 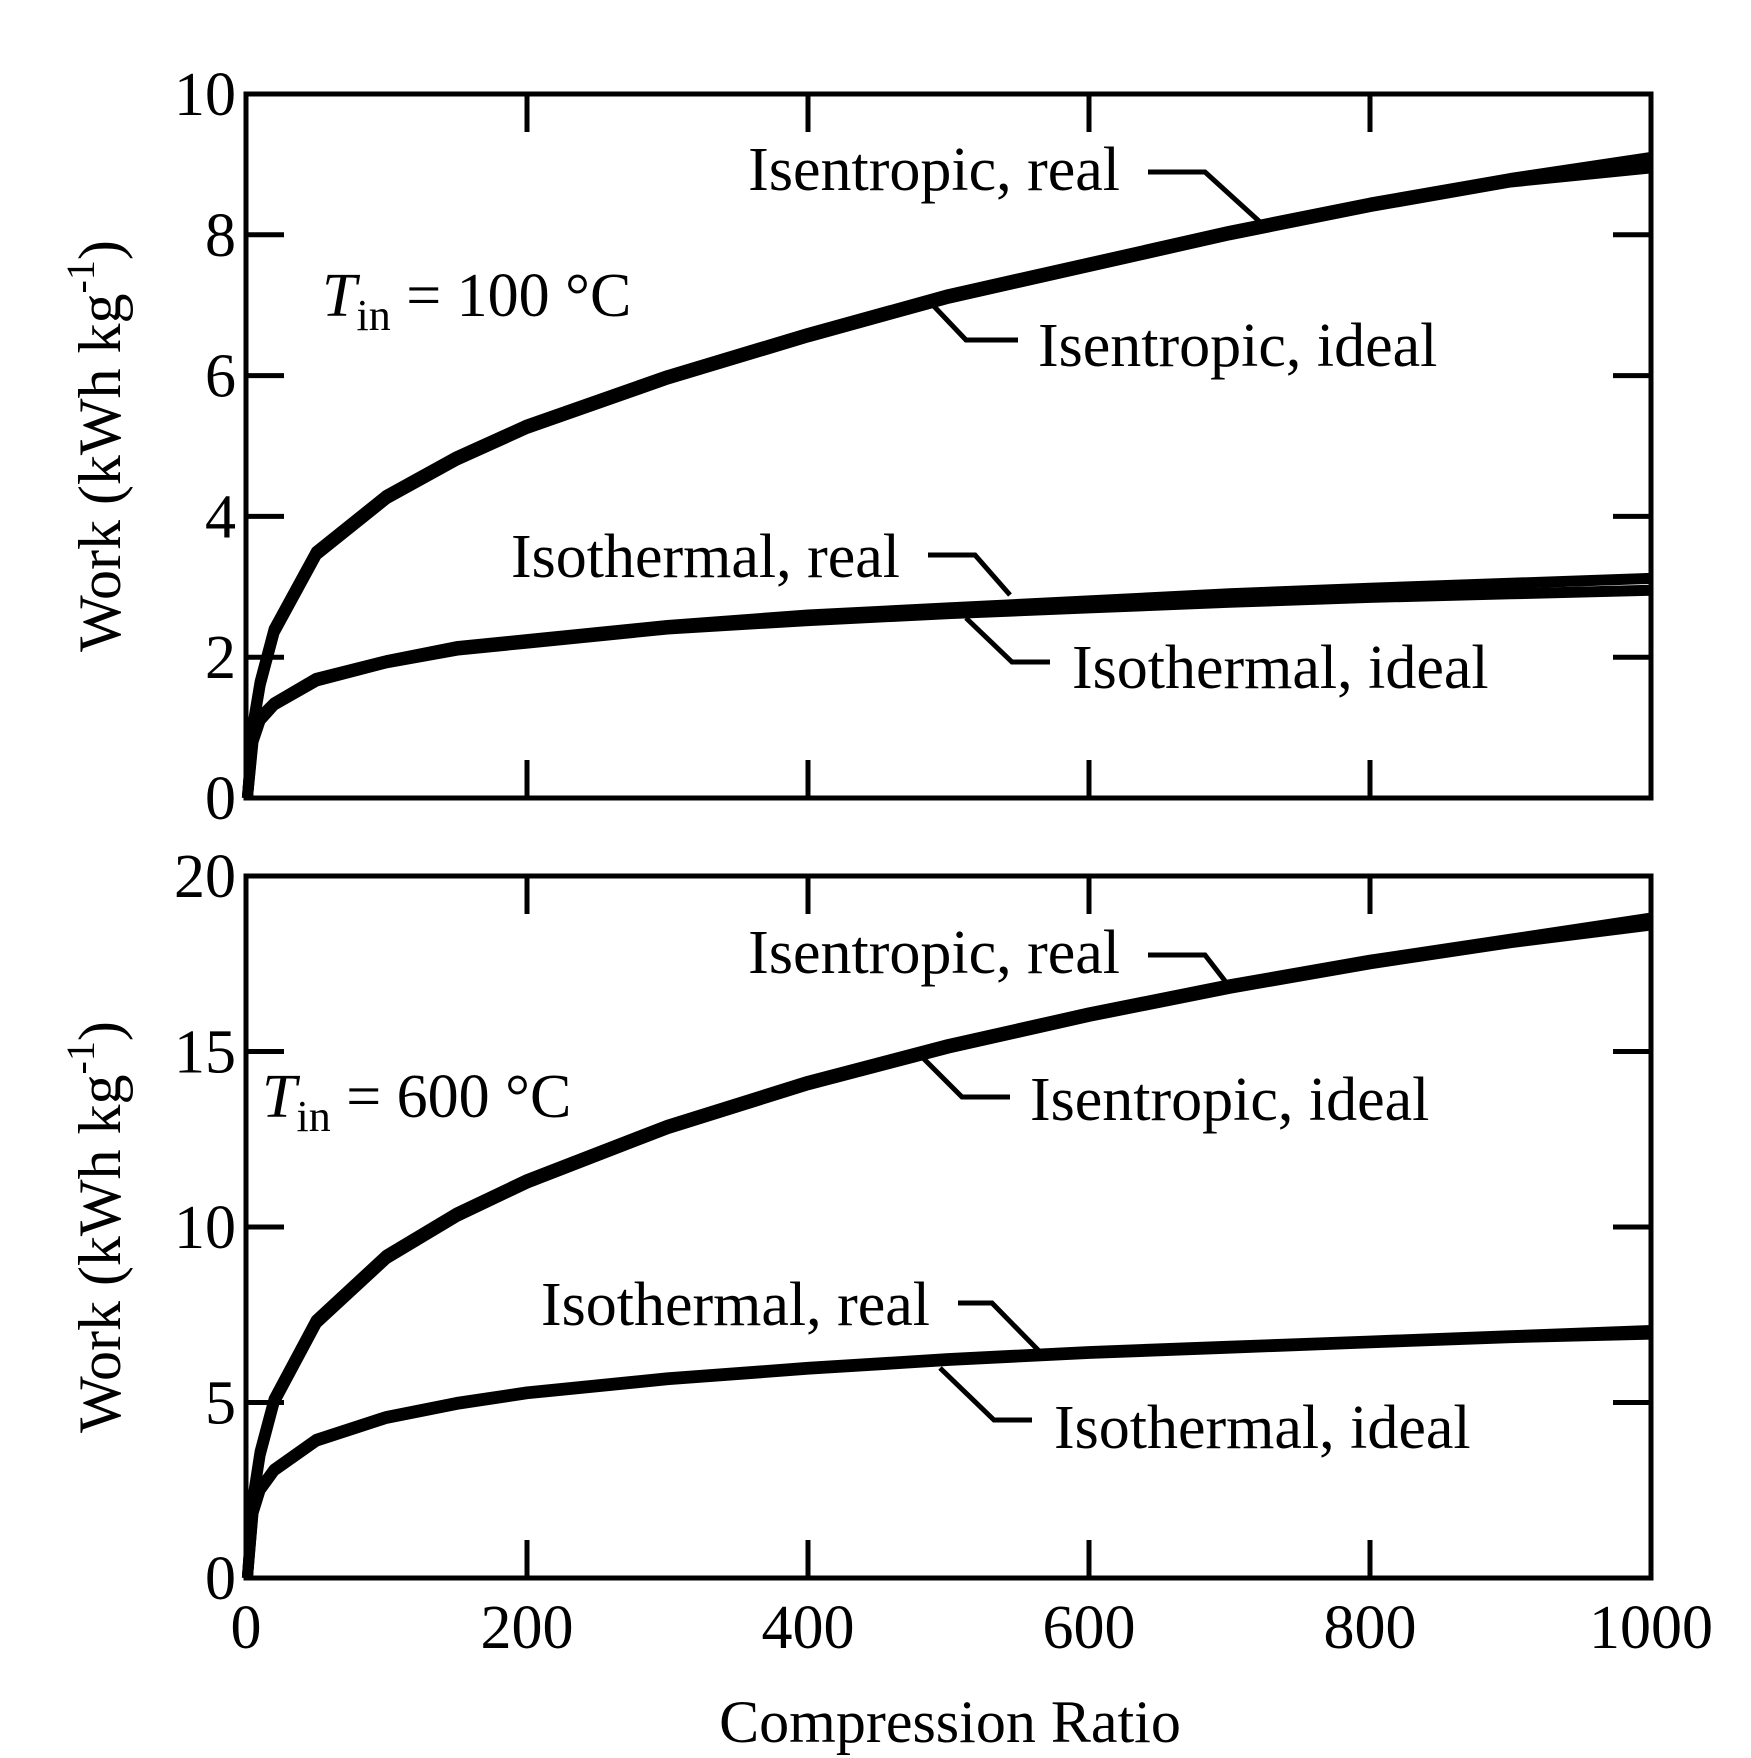 What do you see at coordinates (808, 1628) in the screenshot?
I see `x-tick-label: 400` at bounding box center [808, 1628].